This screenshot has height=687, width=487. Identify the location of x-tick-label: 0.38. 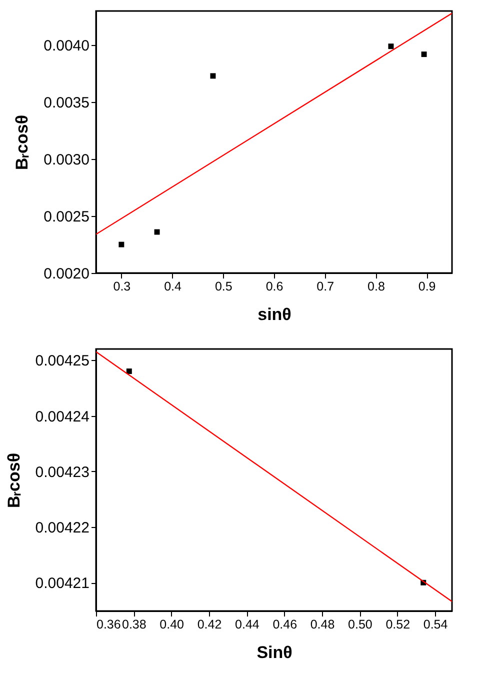
(134, 625).